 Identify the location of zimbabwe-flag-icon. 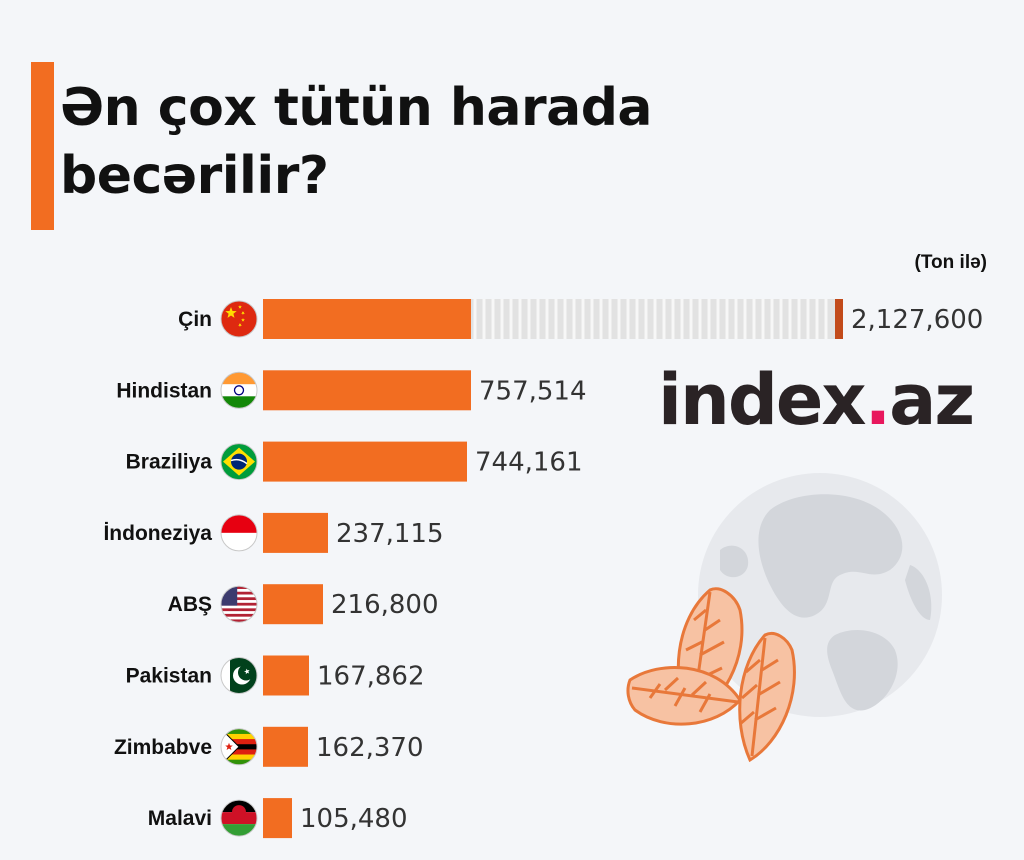
(239, 746).